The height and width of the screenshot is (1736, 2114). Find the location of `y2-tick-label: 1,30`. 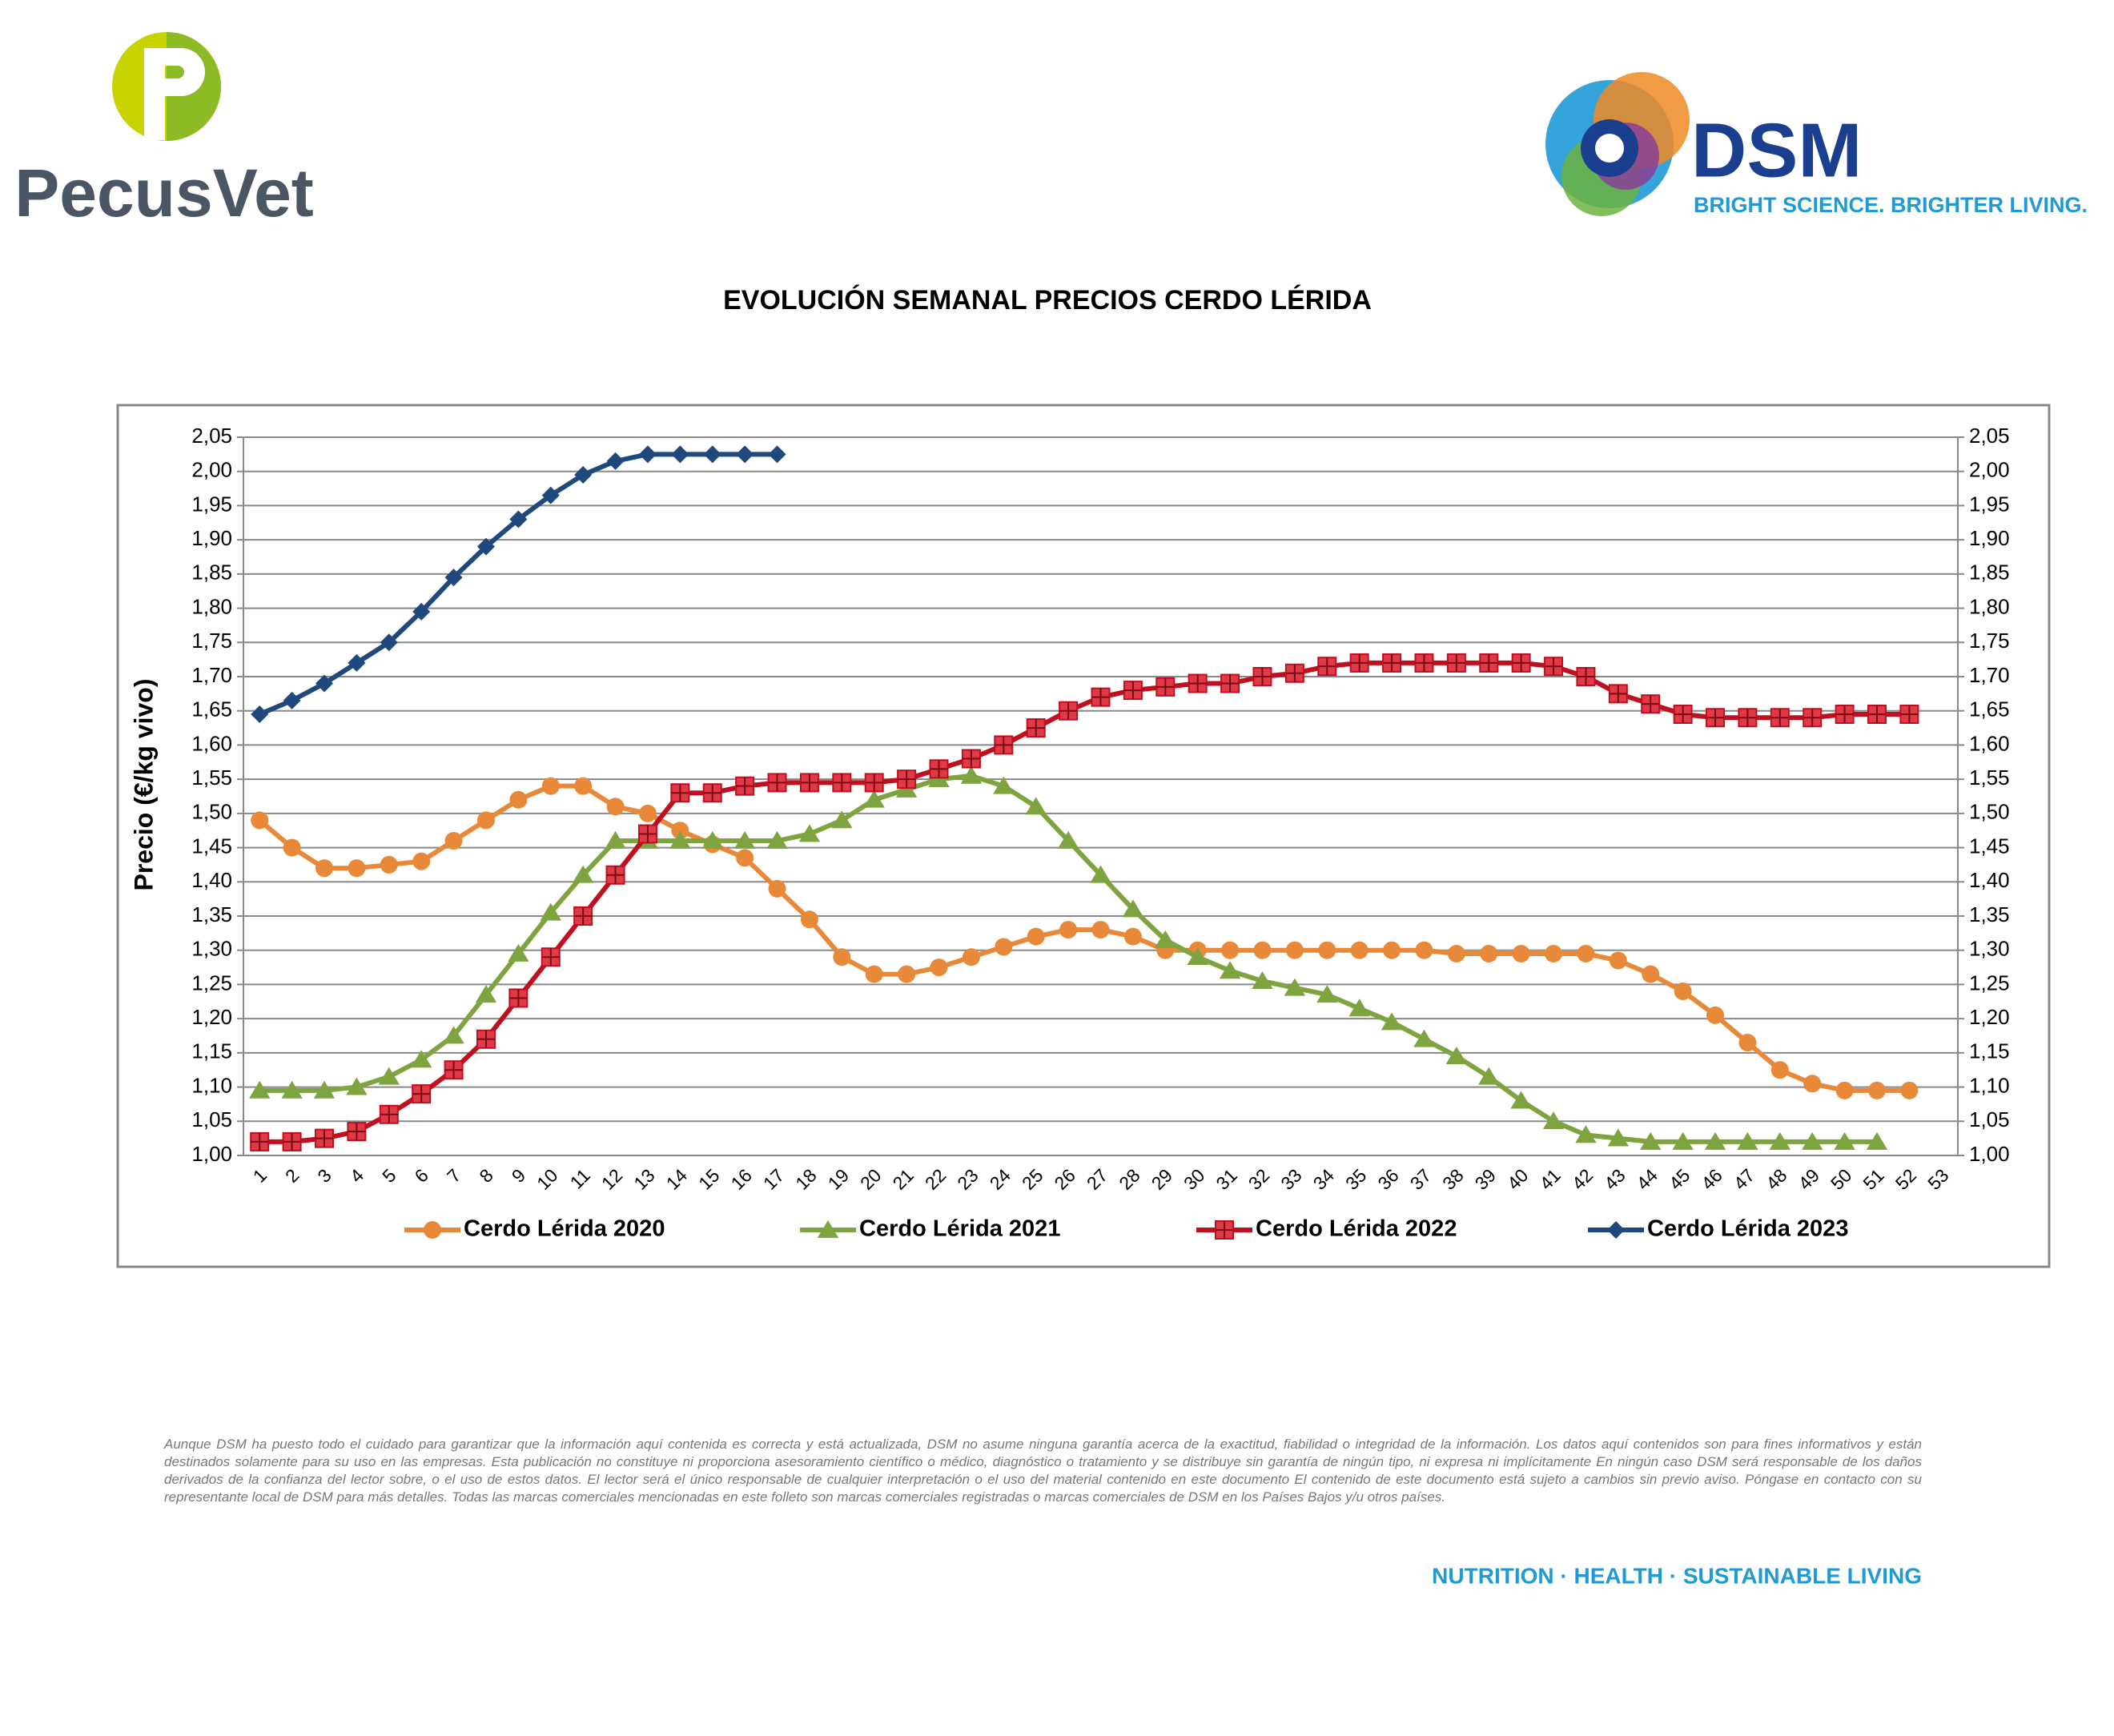

y2-tick-label: 1,30 is located at coordinates (1990, 949).